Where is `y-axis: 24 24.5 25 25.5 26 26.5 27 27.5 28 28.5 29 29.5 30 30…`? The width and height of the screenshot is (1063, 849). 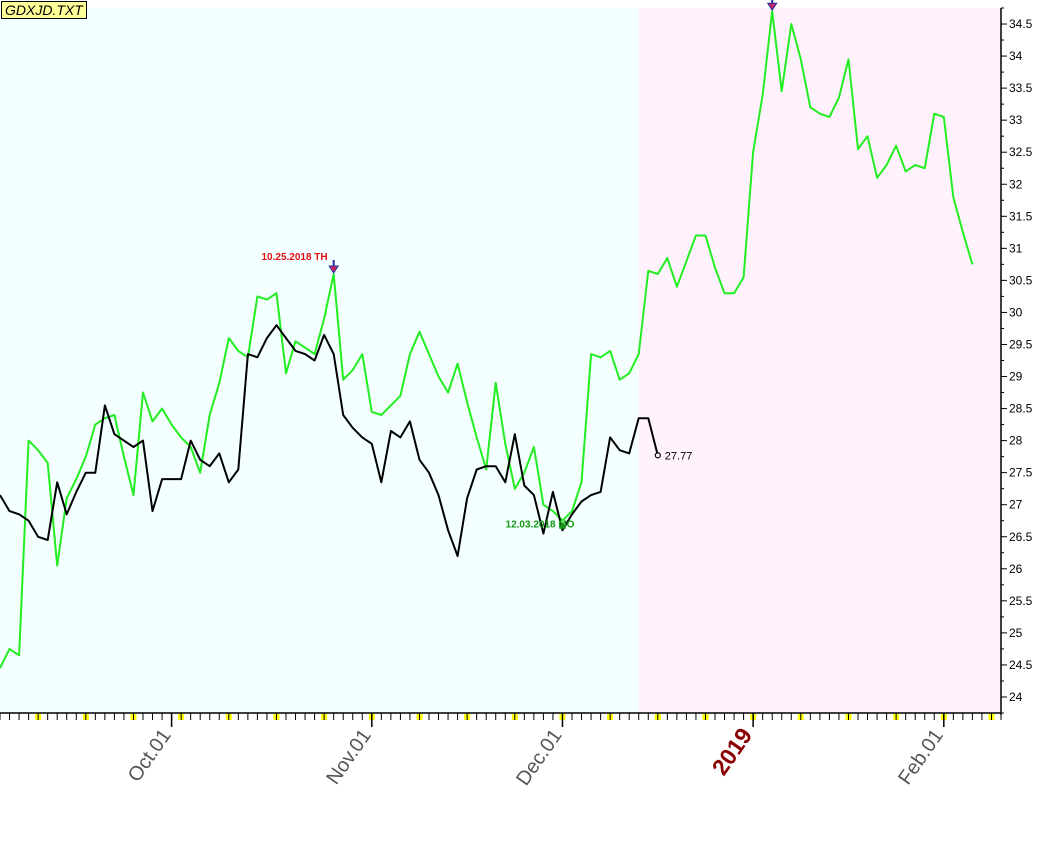 y-axis: 24 24.5 25 25.5 26 26.5 27 27.5 28 28.5 29 29.5 30 30… is located at coordinates (1016, 361).